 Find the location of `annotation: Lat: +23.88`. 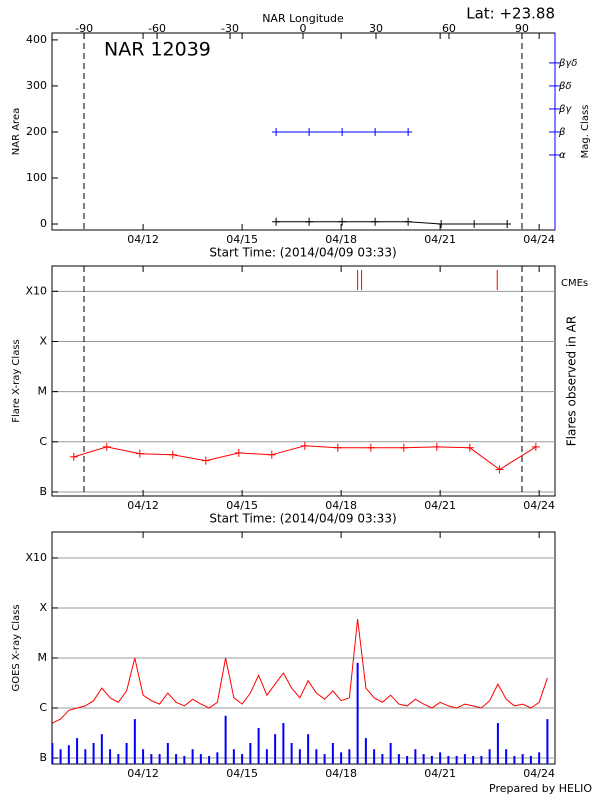

annotation: Lat: +23.88 is located at coordinates (510, 14).